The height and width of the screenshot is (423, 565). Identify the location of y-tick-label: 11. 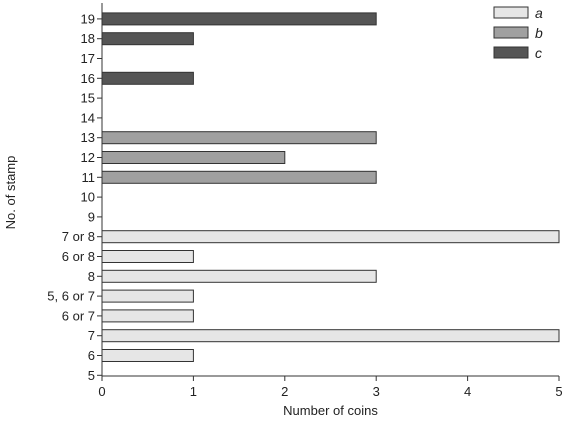
(89, 177).